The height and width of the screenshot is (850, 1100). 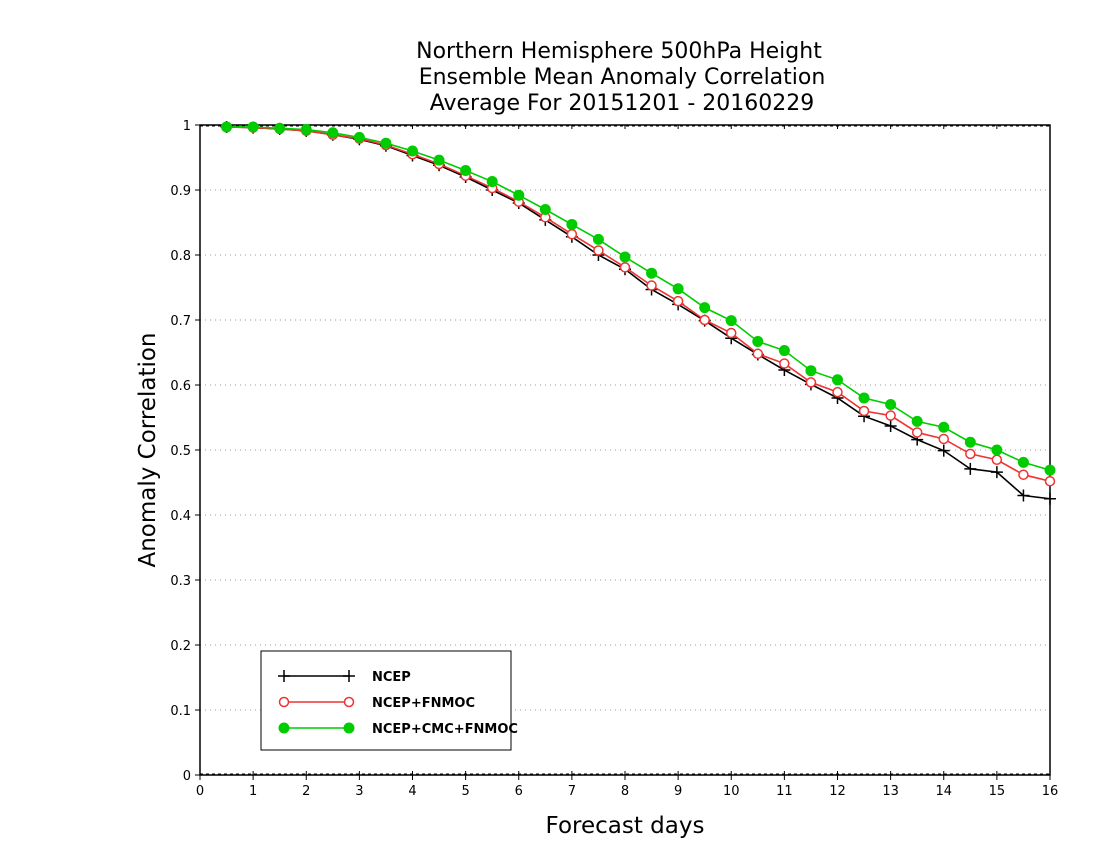 What do you see at coordinates (412, 791) in the screenshot?
I see `x-tick-label-4: 4` at bounding box center [412, 791].